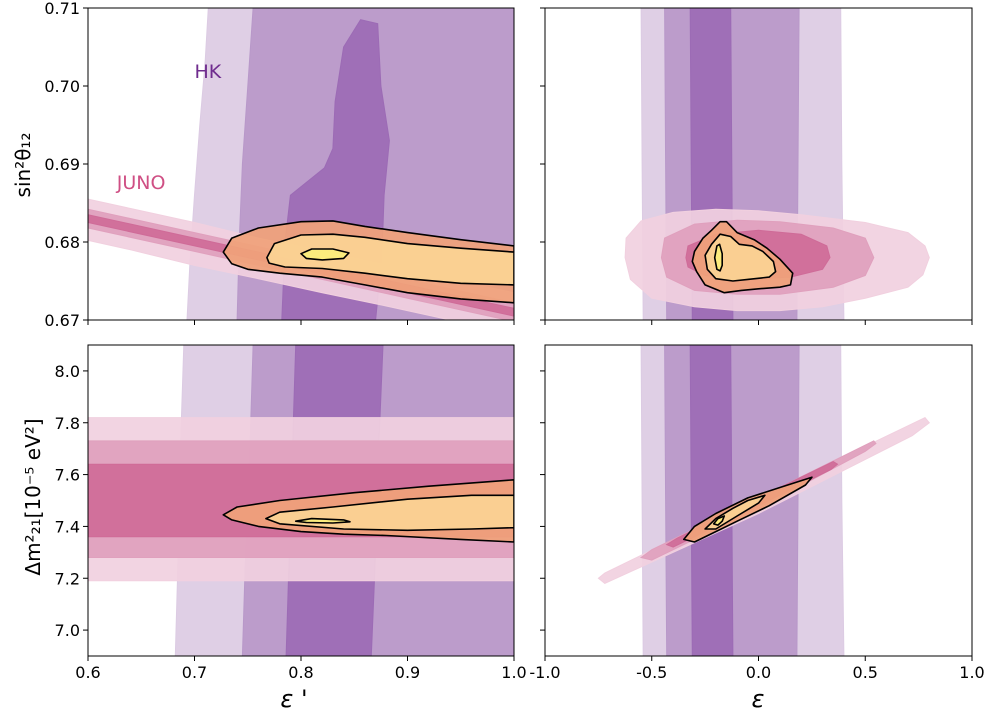  Describe the element at coordinates (62, 9) in the screenshot. I see `top-left-y-tick-label: 0.71` at that location.